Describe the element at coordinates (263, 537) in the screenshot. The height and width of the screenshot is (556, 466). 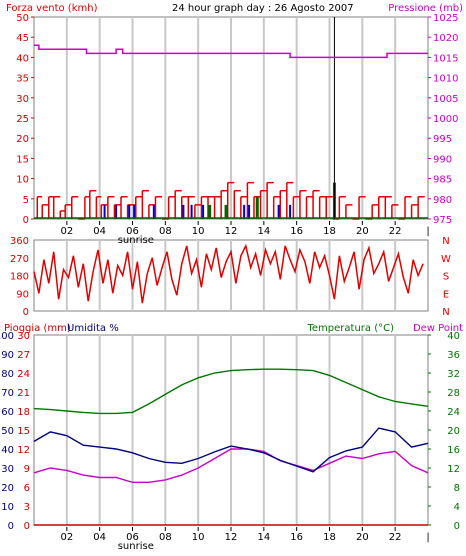
I see `thp-axis-tick-label: 14` at that location.